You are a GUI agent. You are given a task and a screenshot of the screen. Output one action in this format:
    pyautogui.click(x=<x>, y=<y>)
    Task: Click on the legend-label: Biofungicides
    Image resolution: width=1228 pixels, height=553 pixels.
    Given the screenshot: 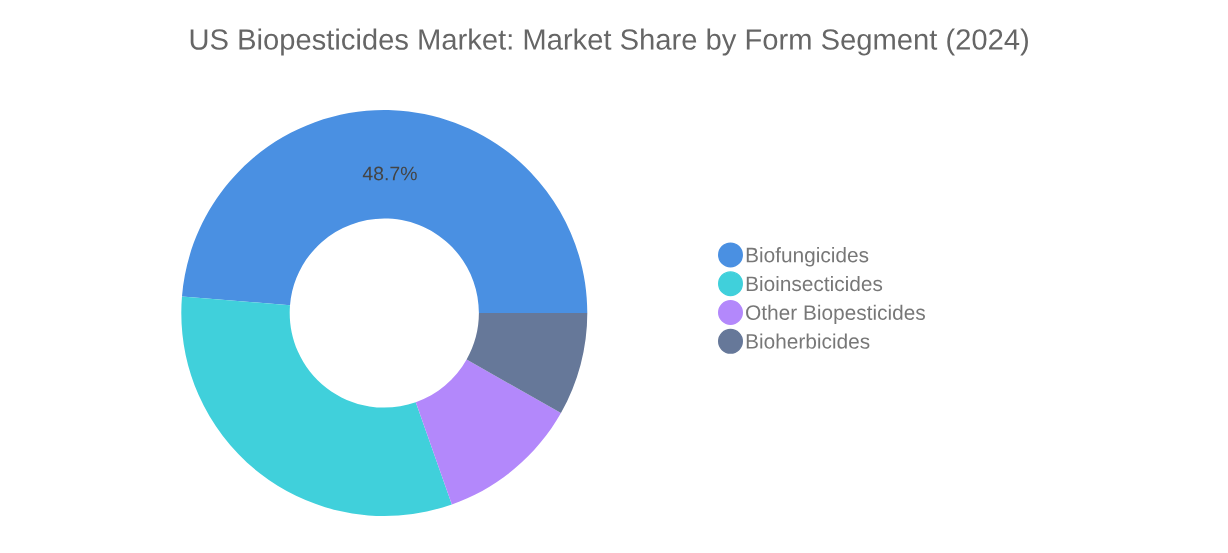 What is the action you would take?
    pyautogui.click(x=807, y=257)
    